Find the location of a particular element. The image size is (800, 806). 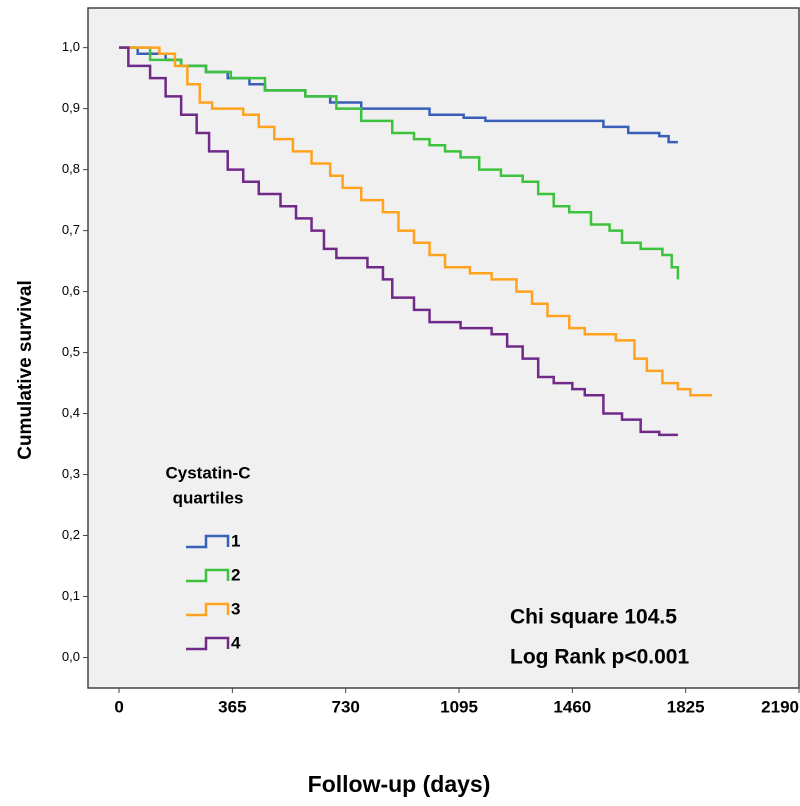

y-tick-label: 0,3 is located at coordinates (71, 473).